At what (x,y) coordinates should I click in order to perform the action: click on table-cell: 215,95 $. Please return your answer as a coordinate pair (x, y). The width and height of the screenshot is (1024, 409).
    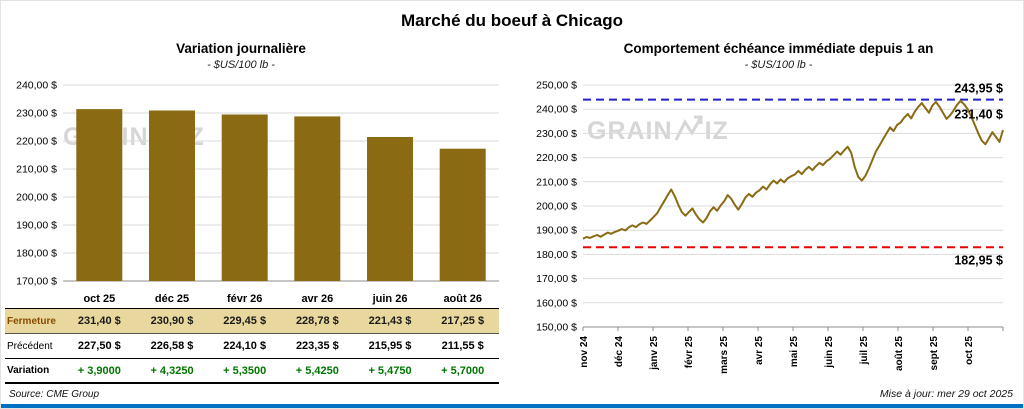
    Looking at the image, I should click on (390, 346).